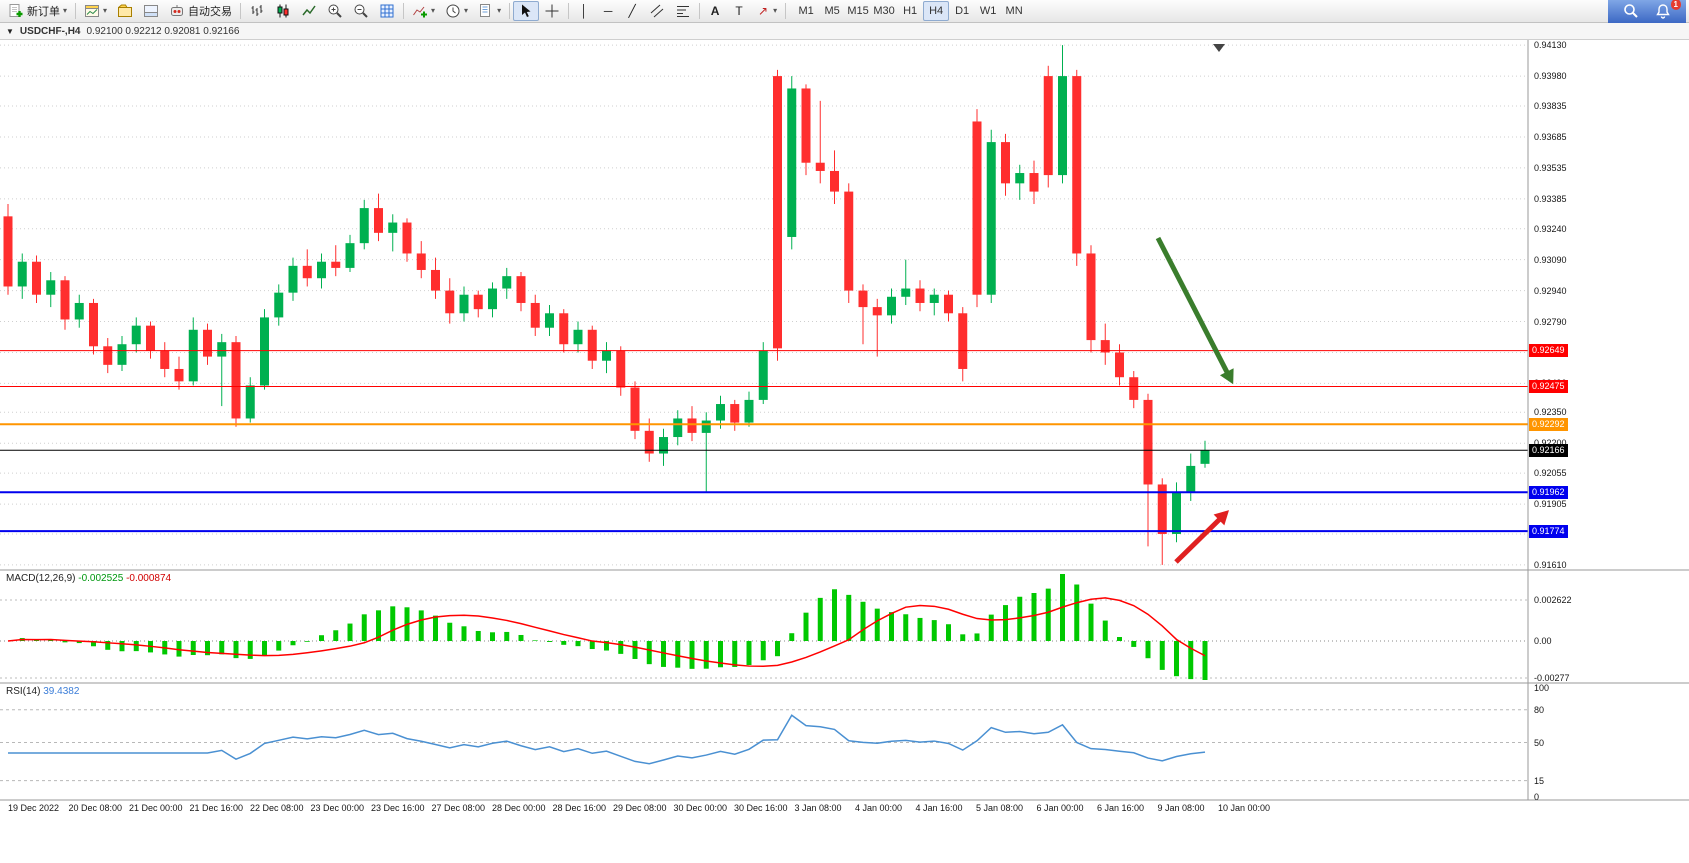 This screenshot has width=1689, height=863. Describe the element at coordinates (1663, 11) in the screenshot. I see `bell-icon` at that location.